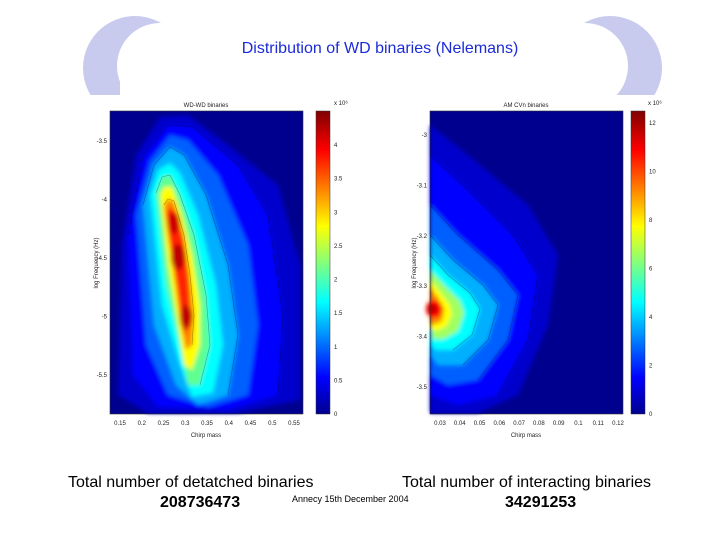  I want to click on tick-label: -3.2, so click(422, 237).